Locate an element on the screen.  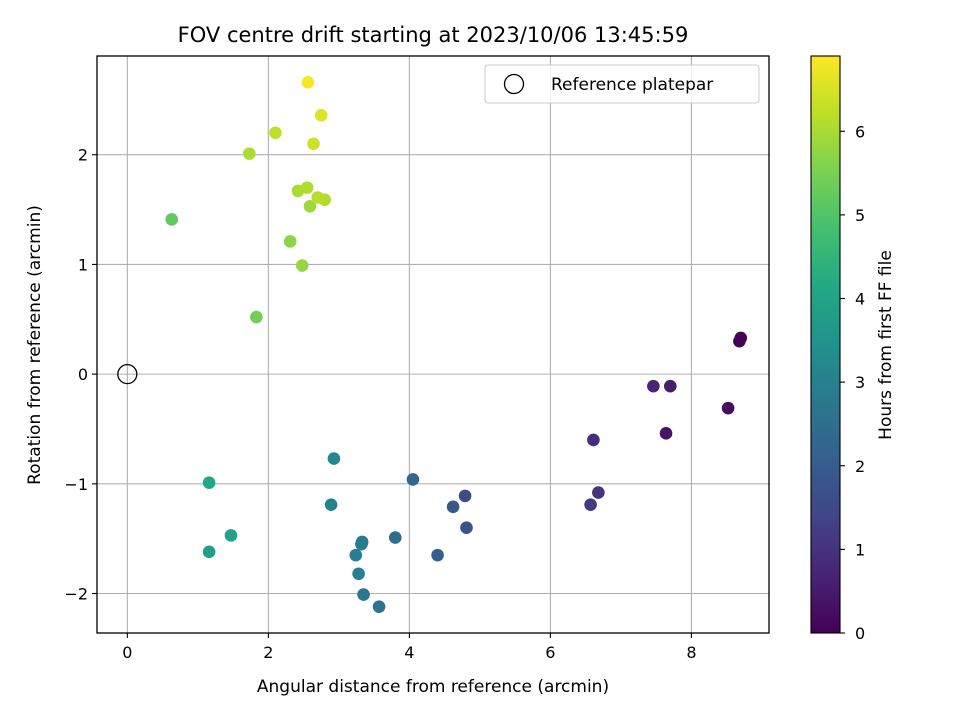
colorbar: 0 1 2 3 4 5 6 Hours from first FF file is located at coordinates (853, 349).